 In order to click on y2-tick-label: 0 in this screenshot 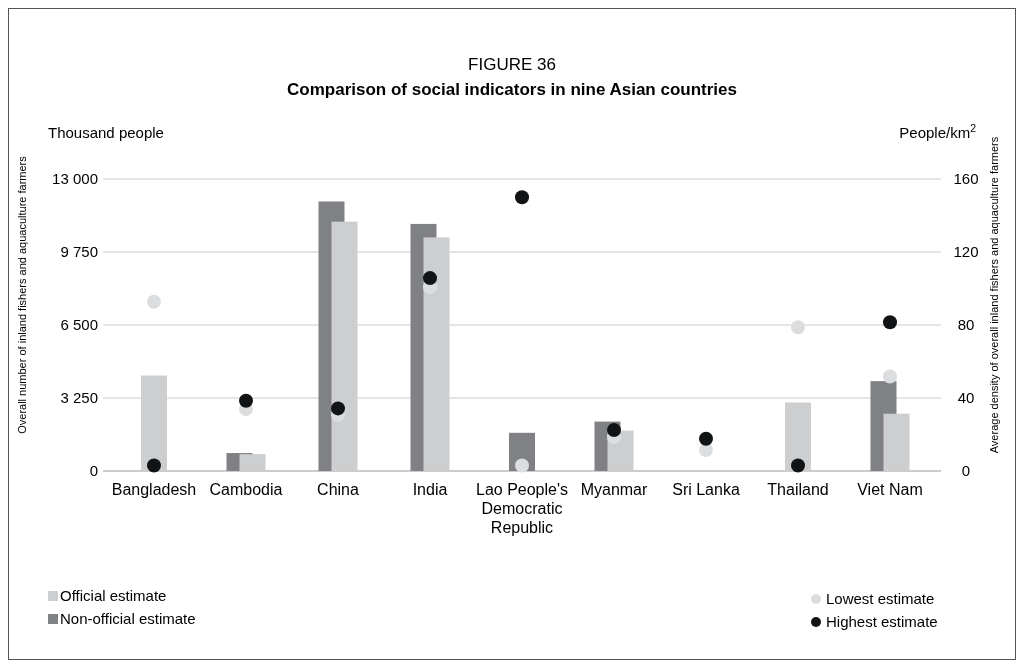, I will do `click(966, 470)`.